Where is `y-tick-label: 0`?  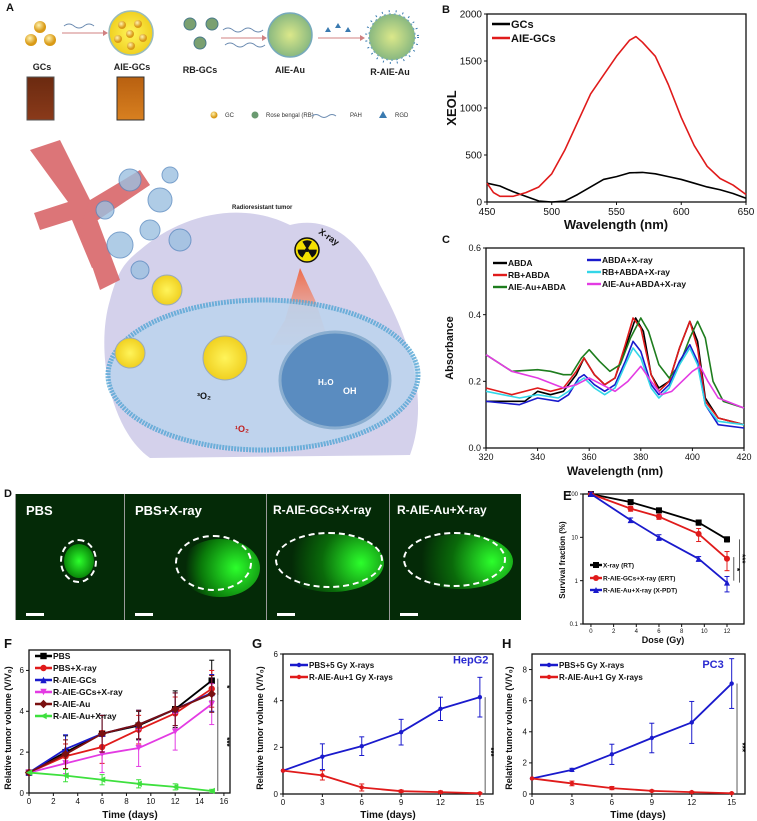 y-tick-label: 0 is located at coordinates (525, 794).